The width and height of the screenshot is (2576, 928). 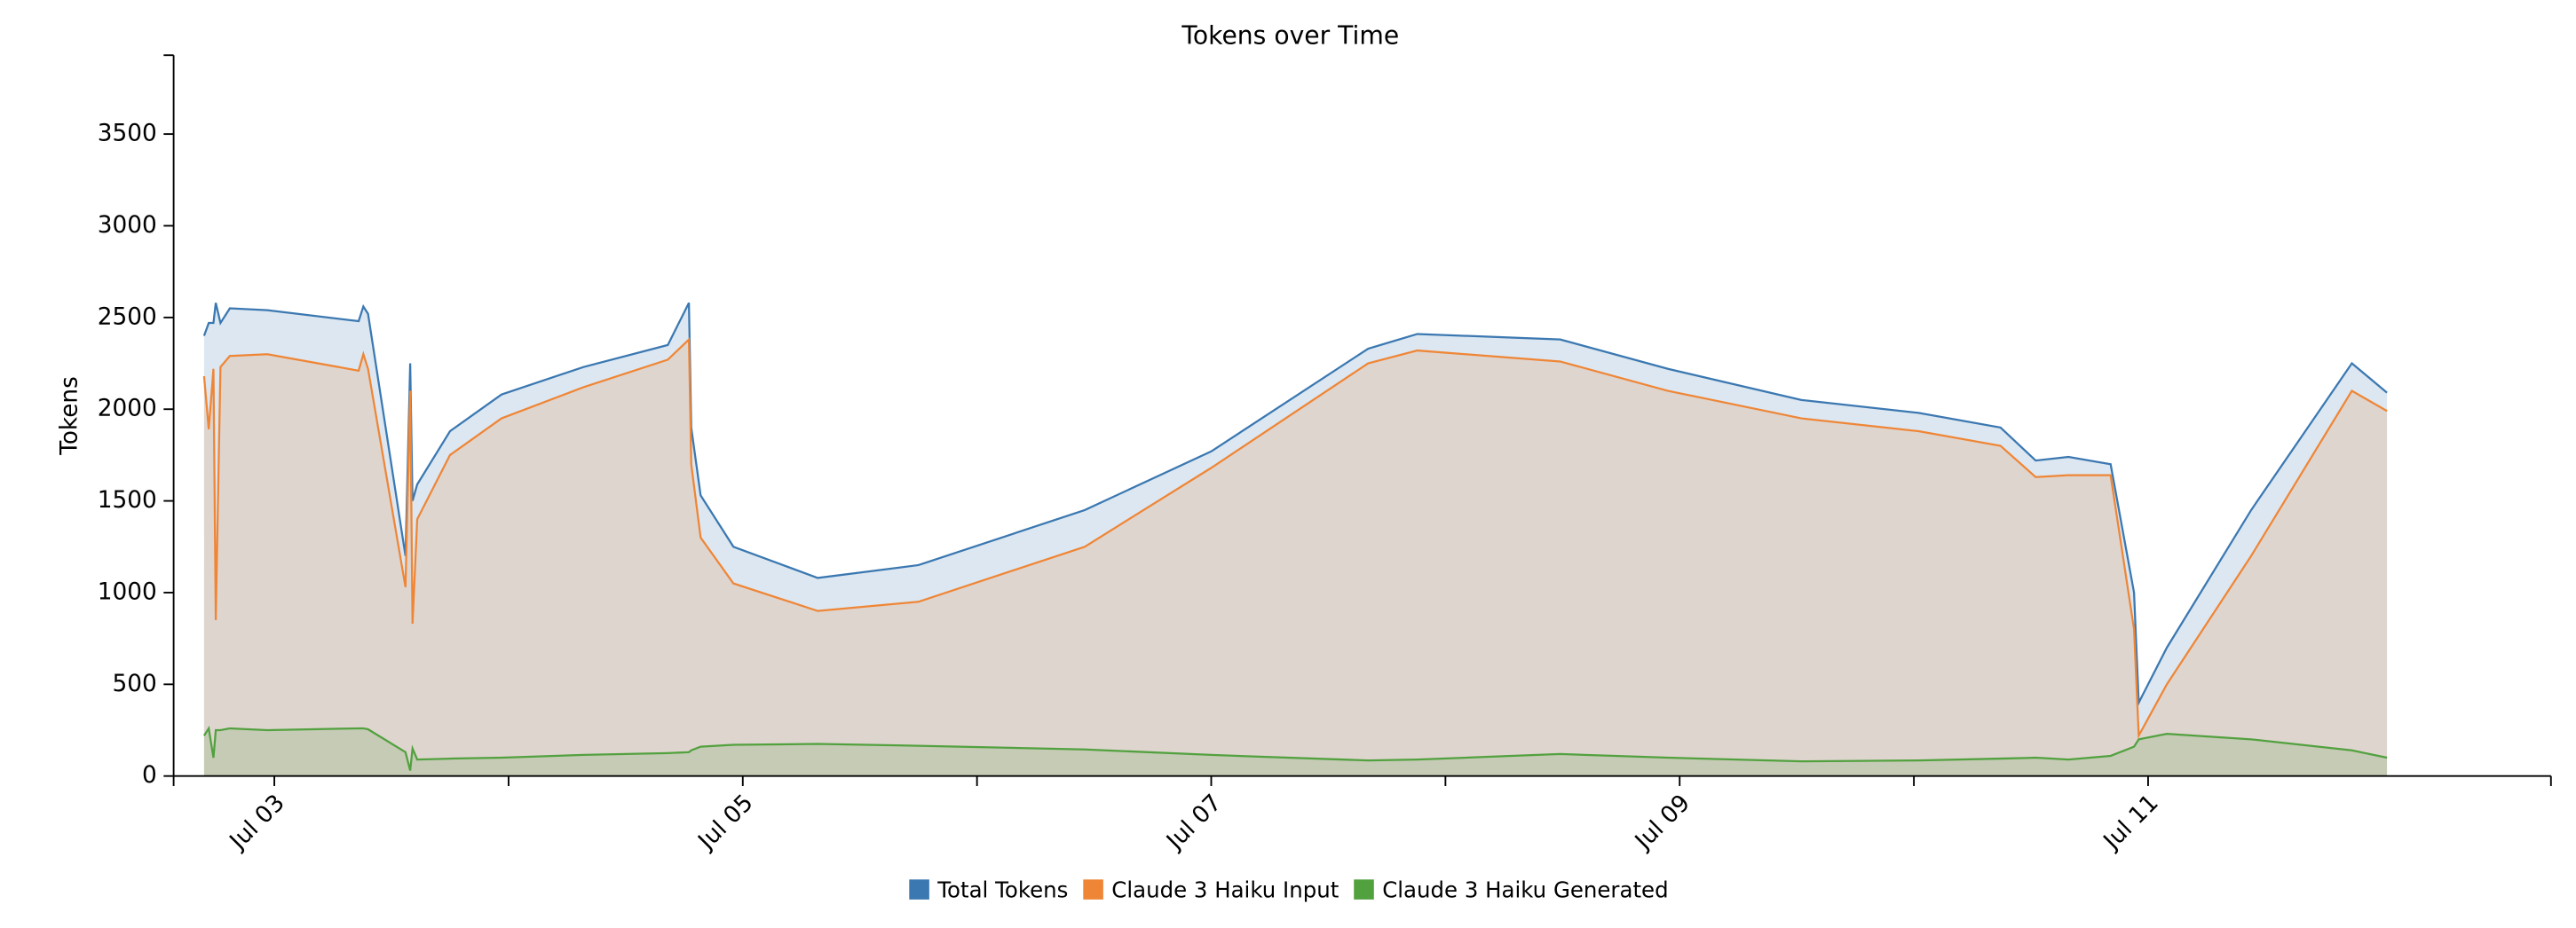 What do you see at coordinates (127, 409) in the screenshot?
I see `y-tick-label: 2000` at bounding box center [127, 409].